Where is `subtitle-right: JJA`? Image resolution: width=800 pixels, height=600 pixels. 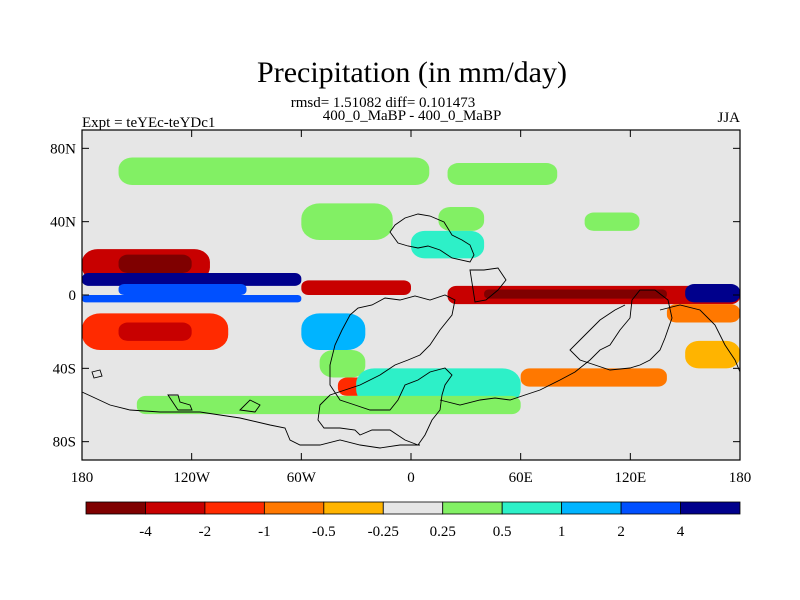 subtitle-right: JJA is located at coordinates (728, 118).